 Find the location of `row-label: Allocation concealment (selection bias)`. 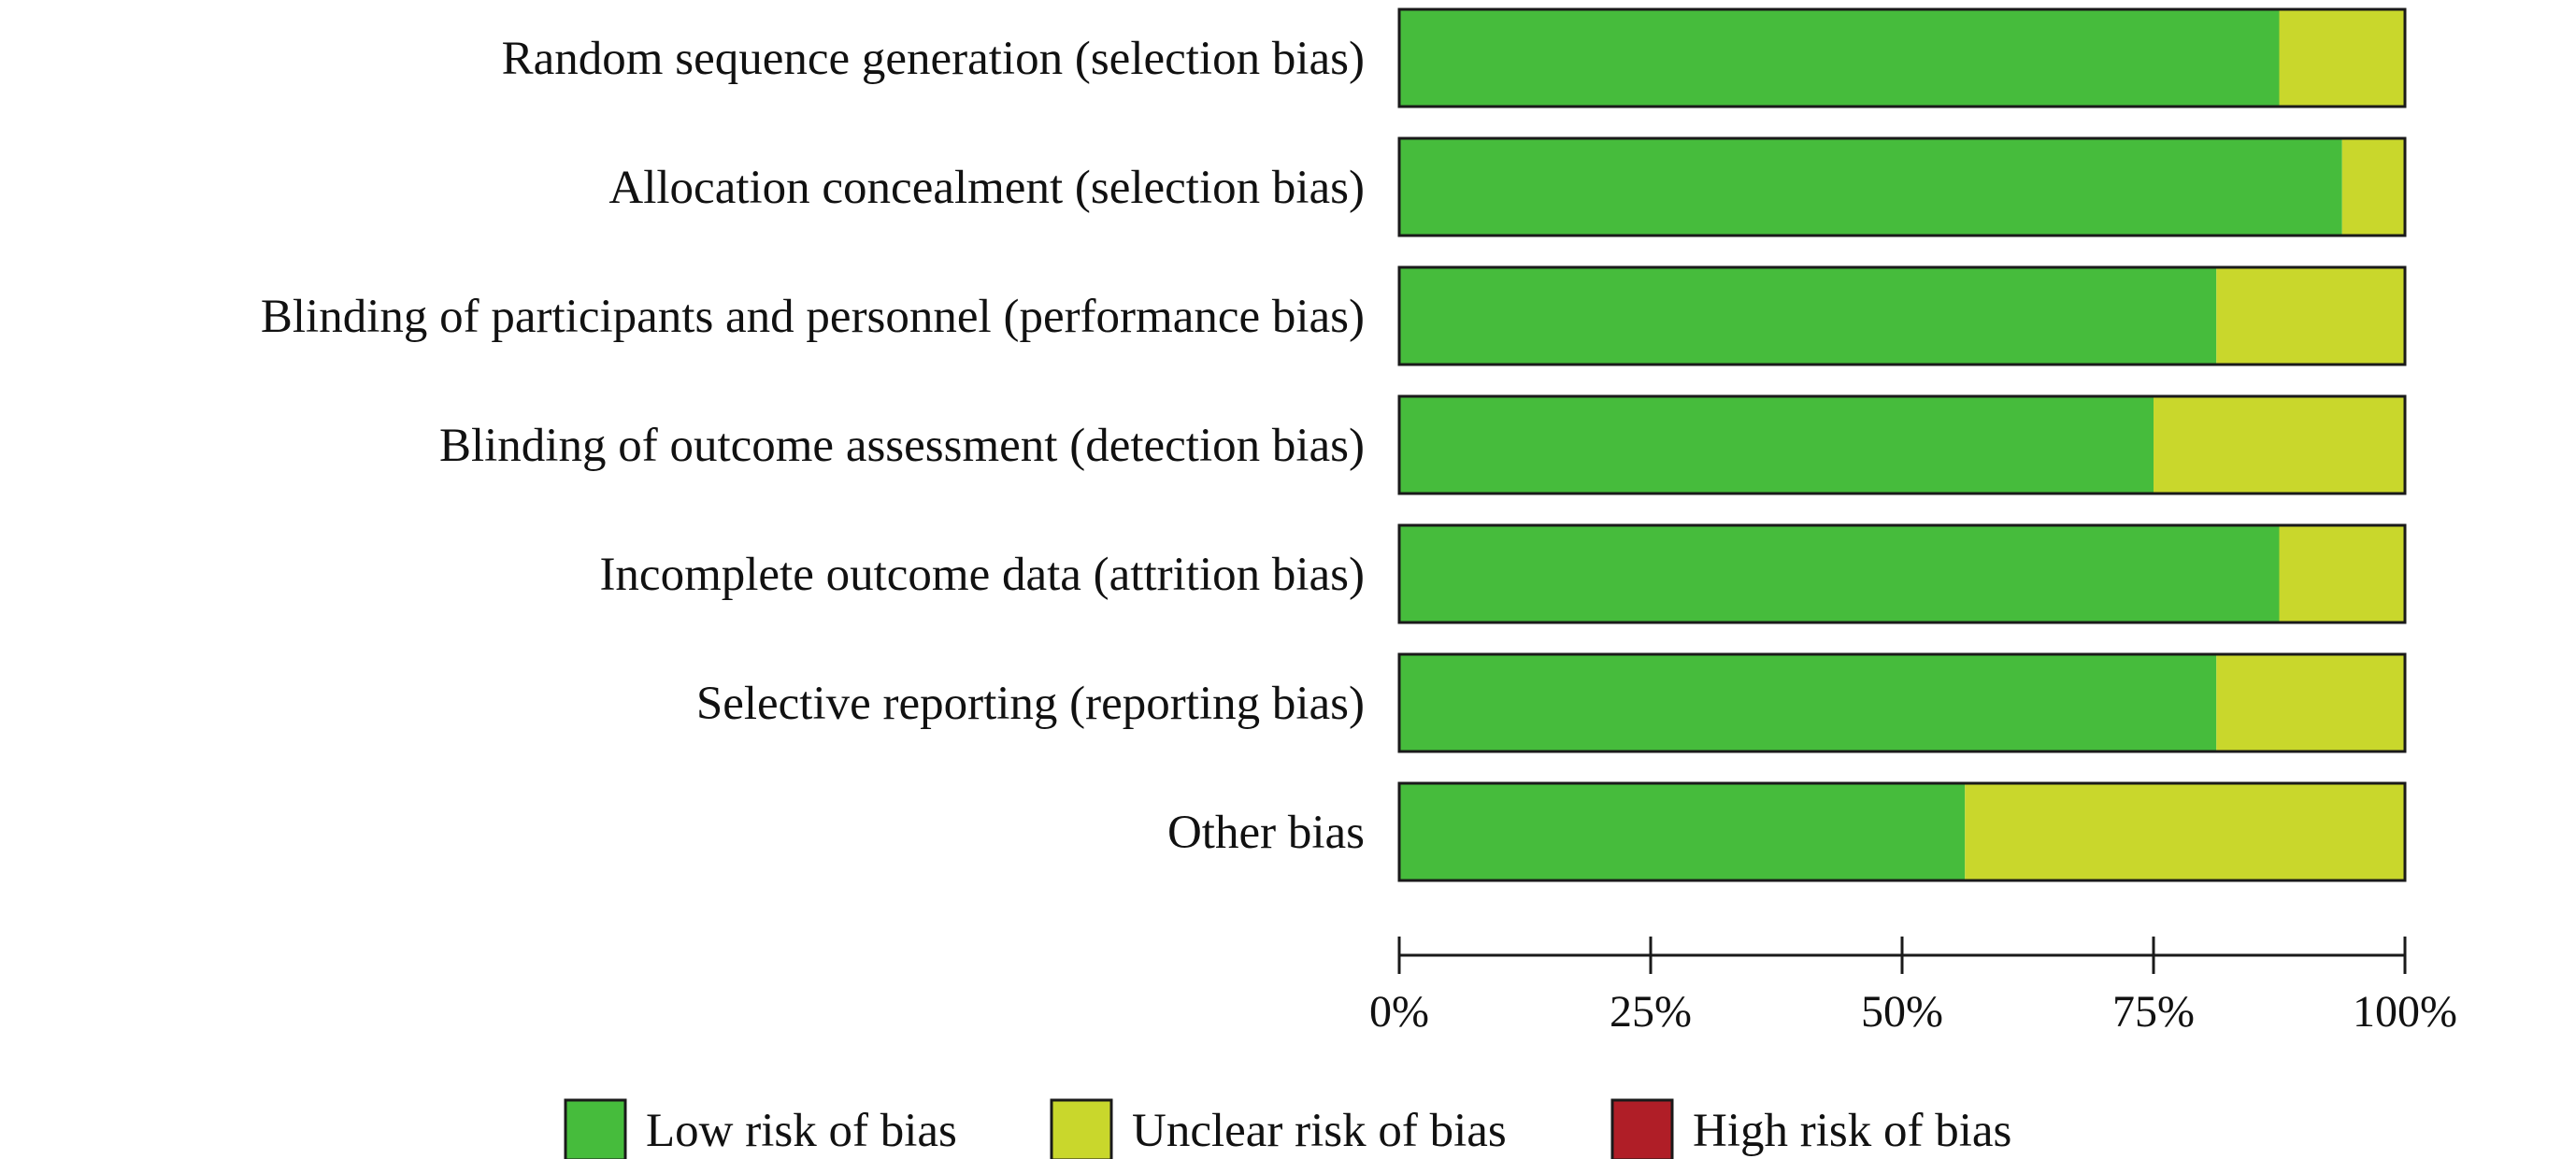

row-label: Allocation concealment (selection bias) is located at coordinates (986, 188).